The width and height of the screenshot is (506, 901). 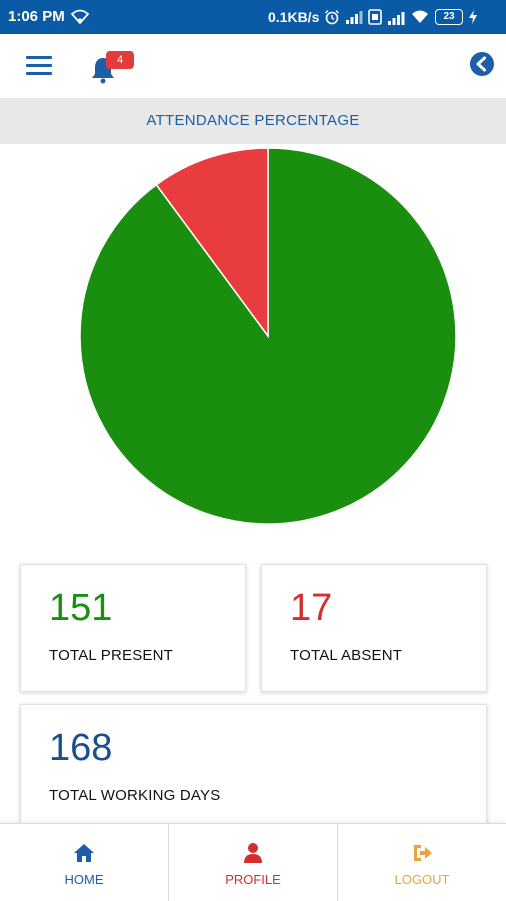 I want to click on total-present-card: 151 TOTAL PRESENT, so click(x=133, y=628).